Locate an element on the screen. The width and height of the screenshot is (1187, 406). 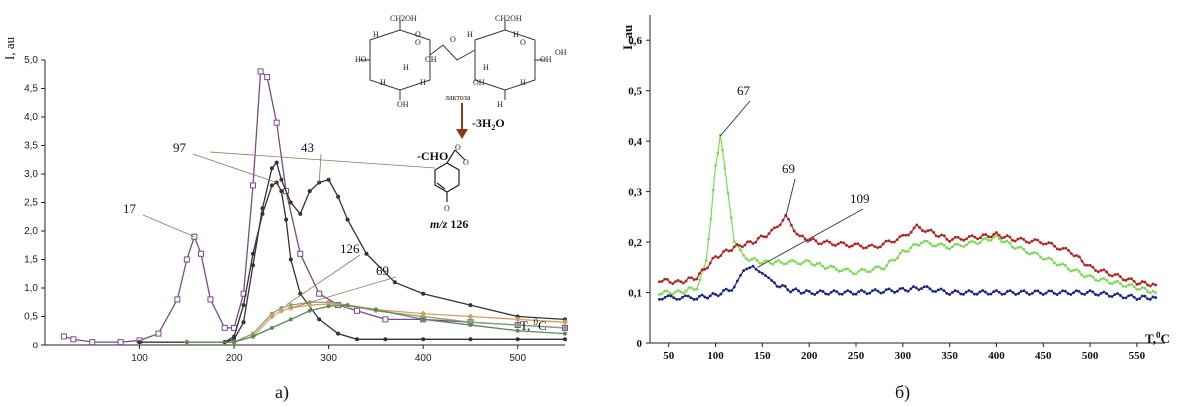
chart-b-annotation-label: 69 is located at coordinates (788, 168).